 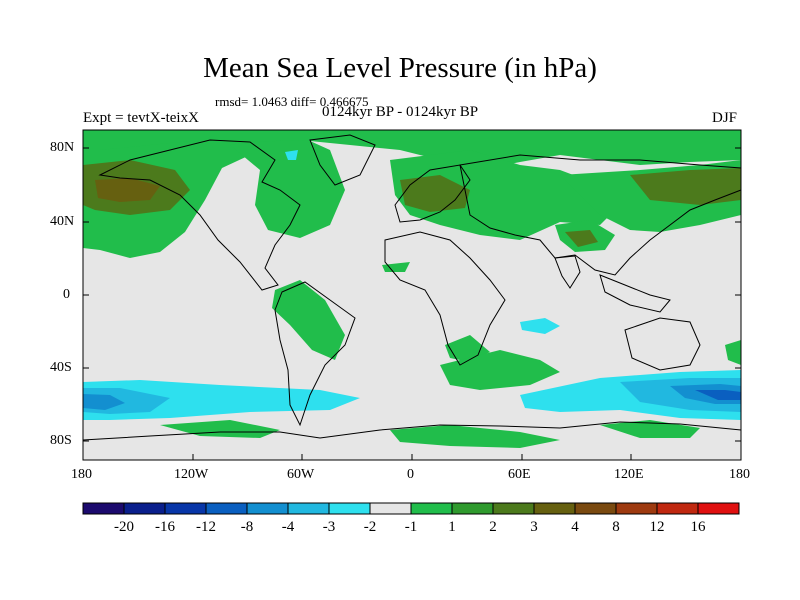 I want to click on coastline-south-america, so click(x=315, y=354).